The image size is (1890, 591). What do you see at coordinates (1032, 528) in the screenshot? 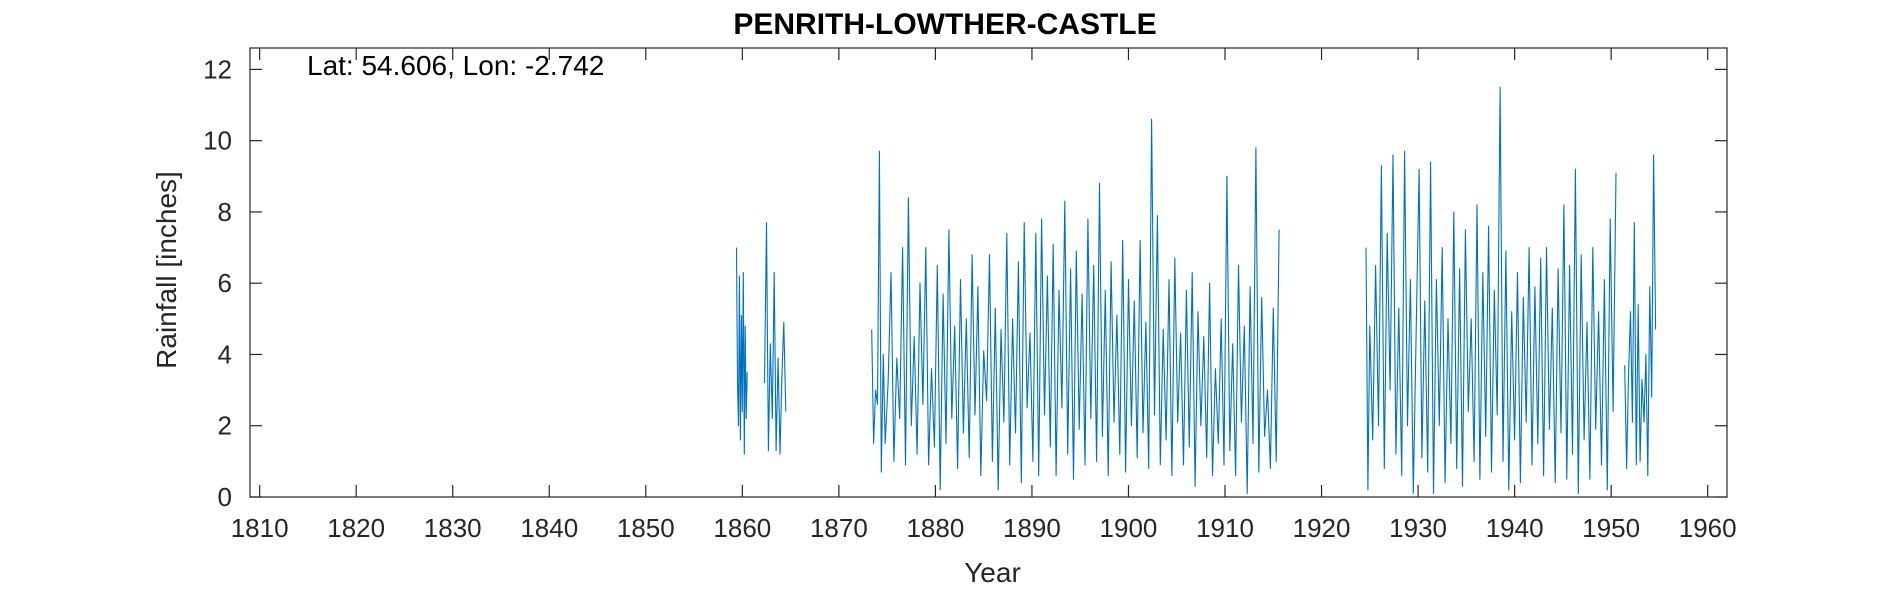
I see `x-tick-label: 1890` at bounding box center [1032, 528].